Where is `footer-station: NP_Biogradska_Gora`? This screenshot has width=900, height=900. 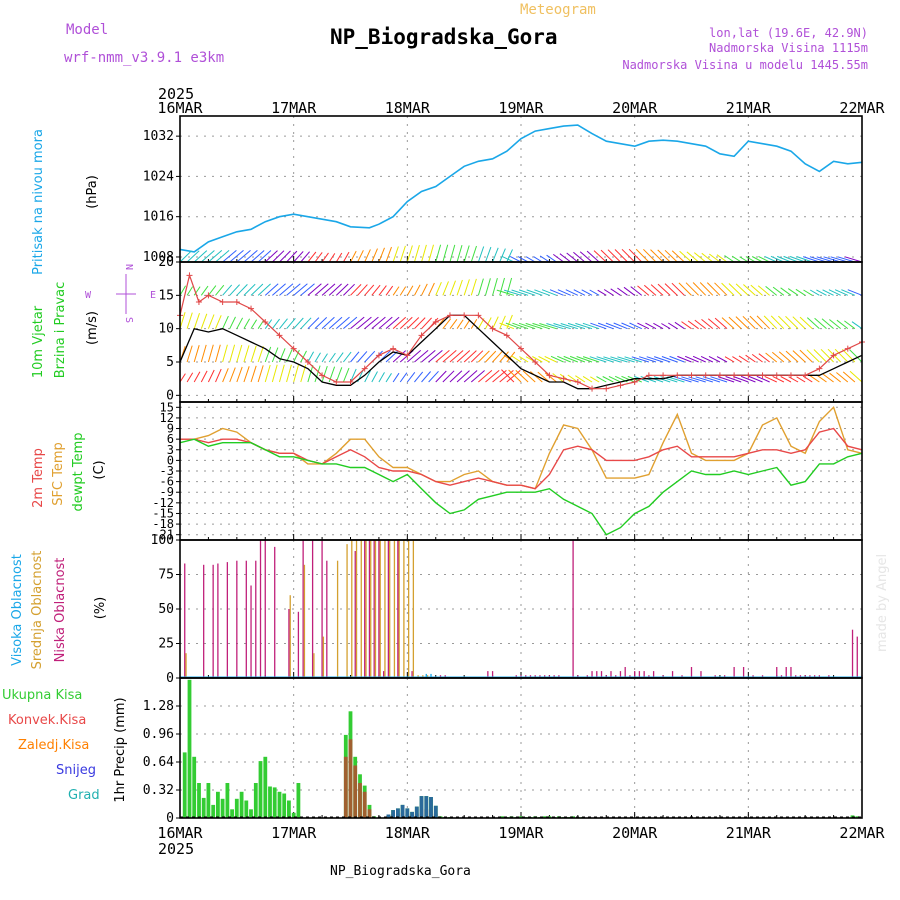
footer-station: NP_Biogradska_Gora is located at coordinates (400, 871).